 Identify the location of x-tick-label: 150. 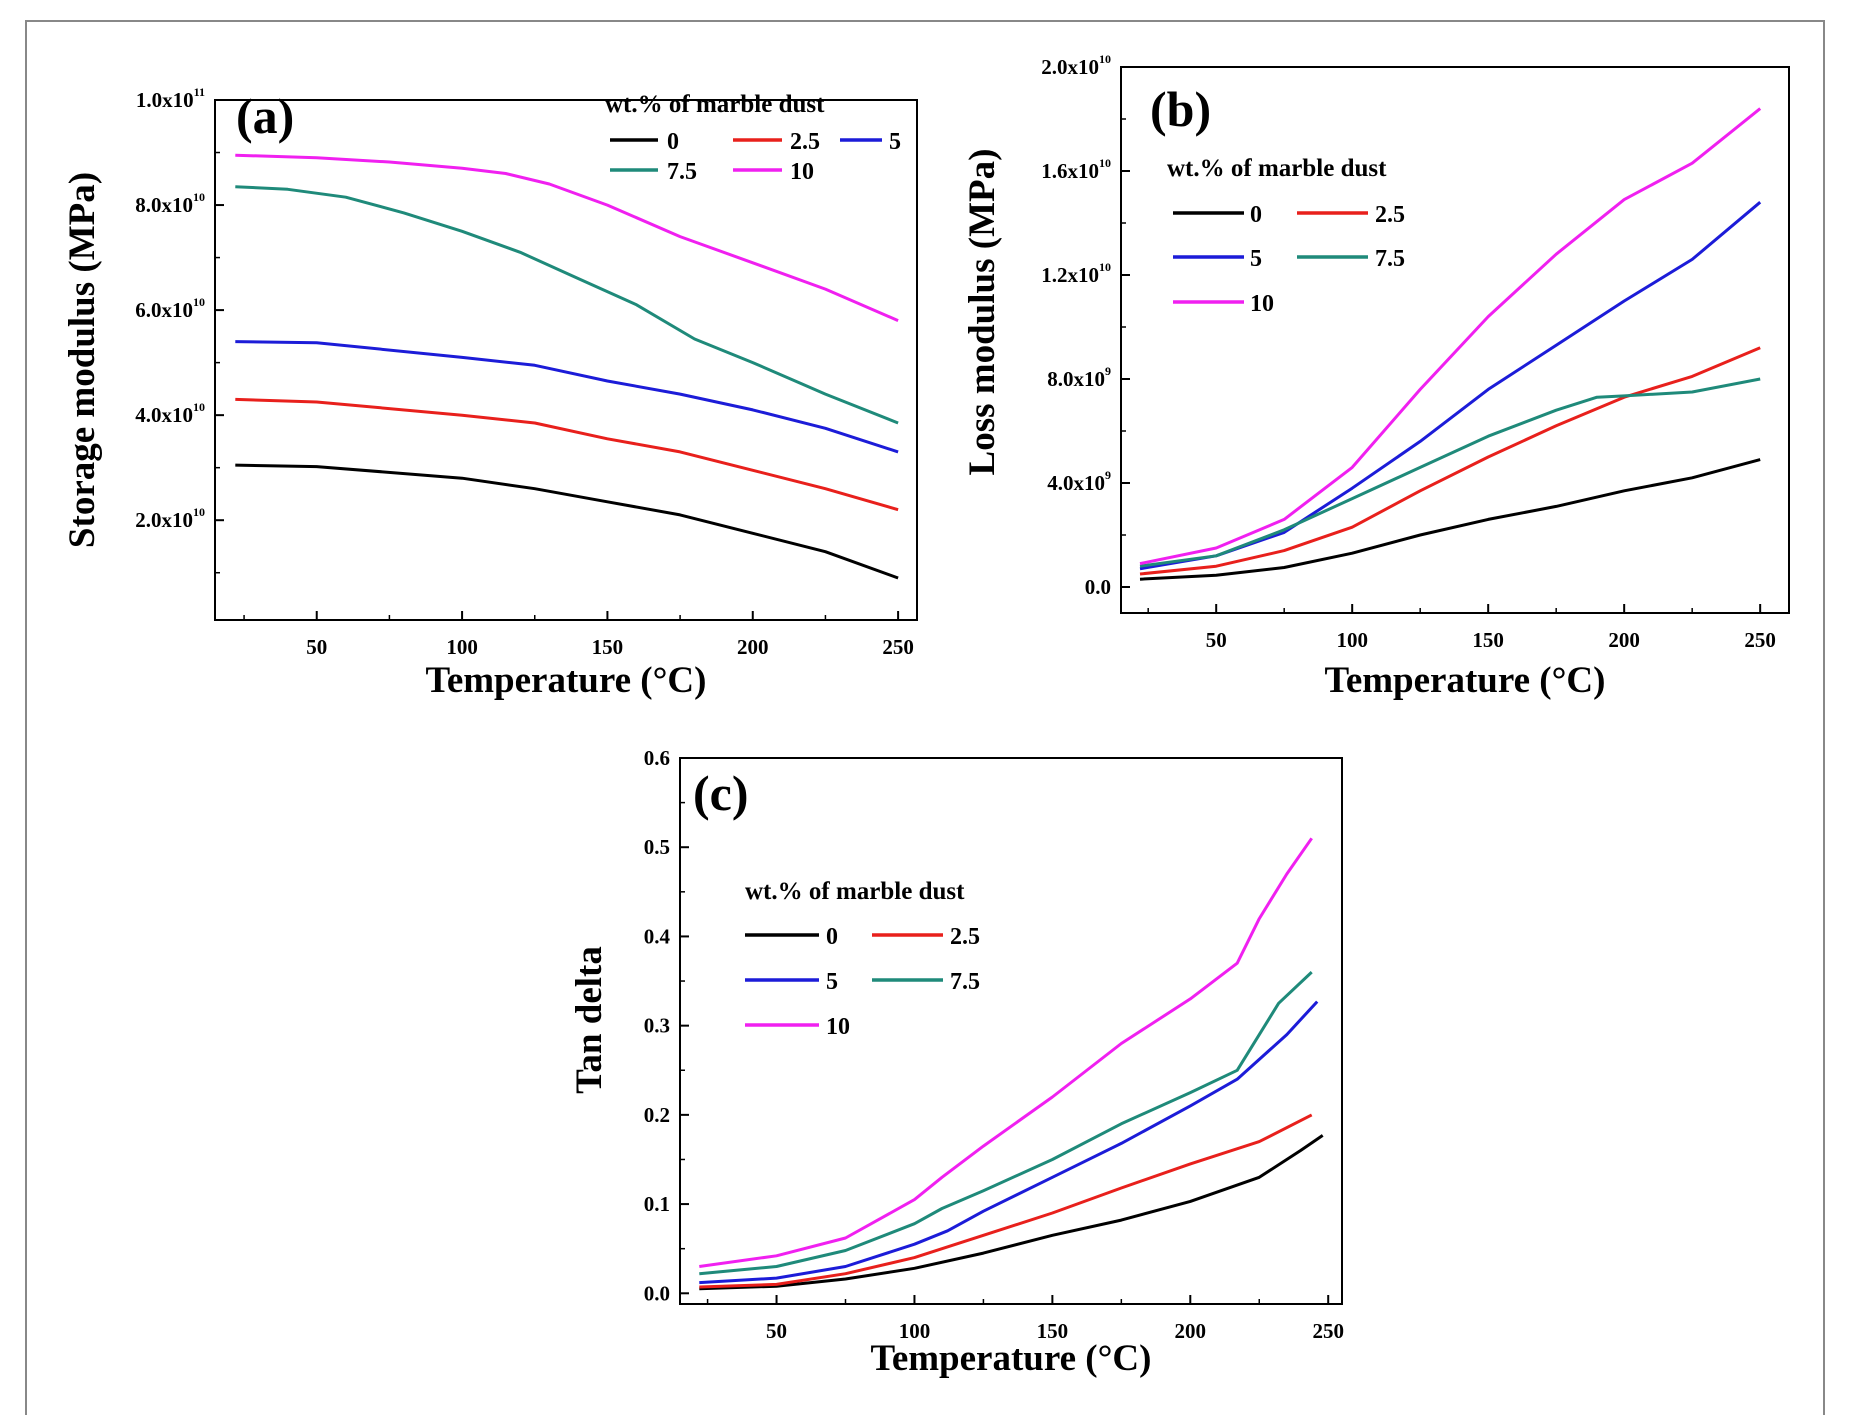
(1053, 1331).